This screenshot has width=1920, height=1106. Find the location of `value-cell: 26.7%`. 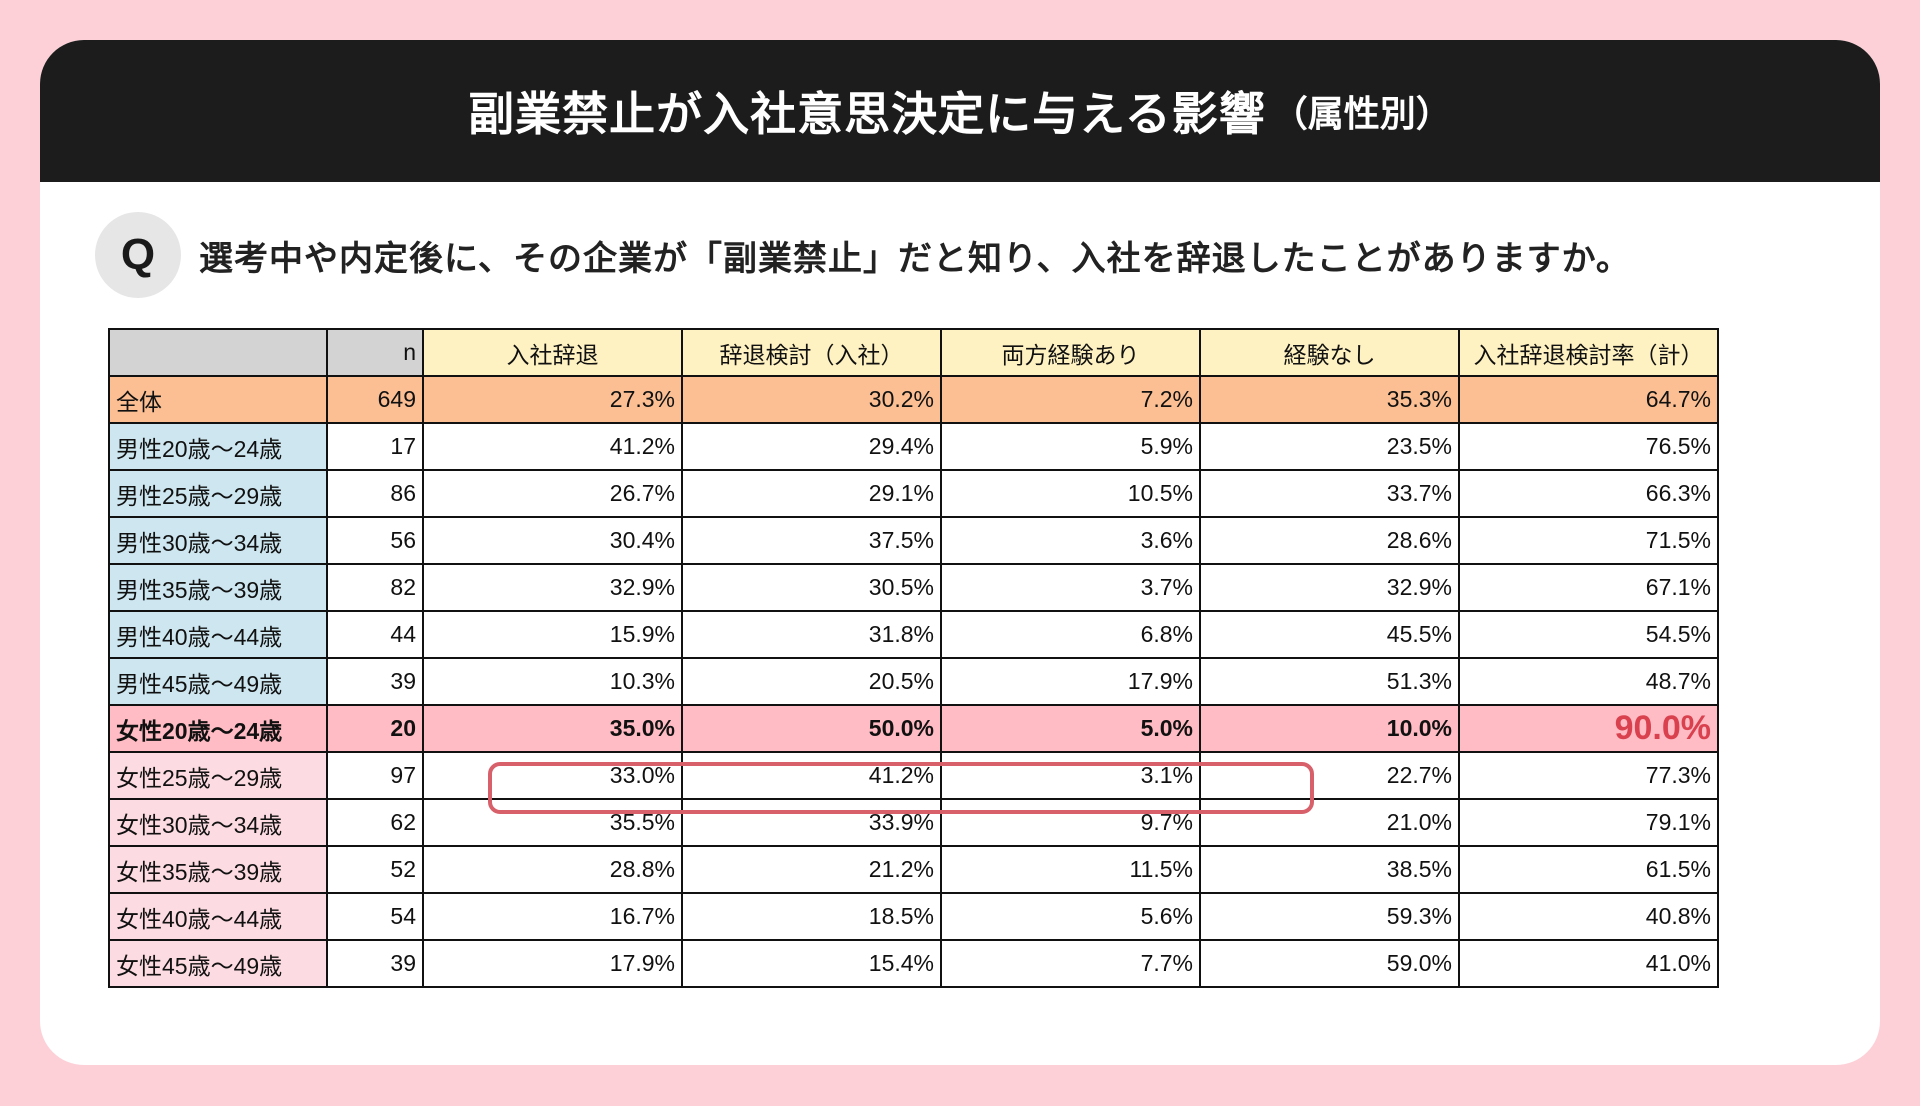

value-cell: 26.7% is located at coordinates (552, 493).